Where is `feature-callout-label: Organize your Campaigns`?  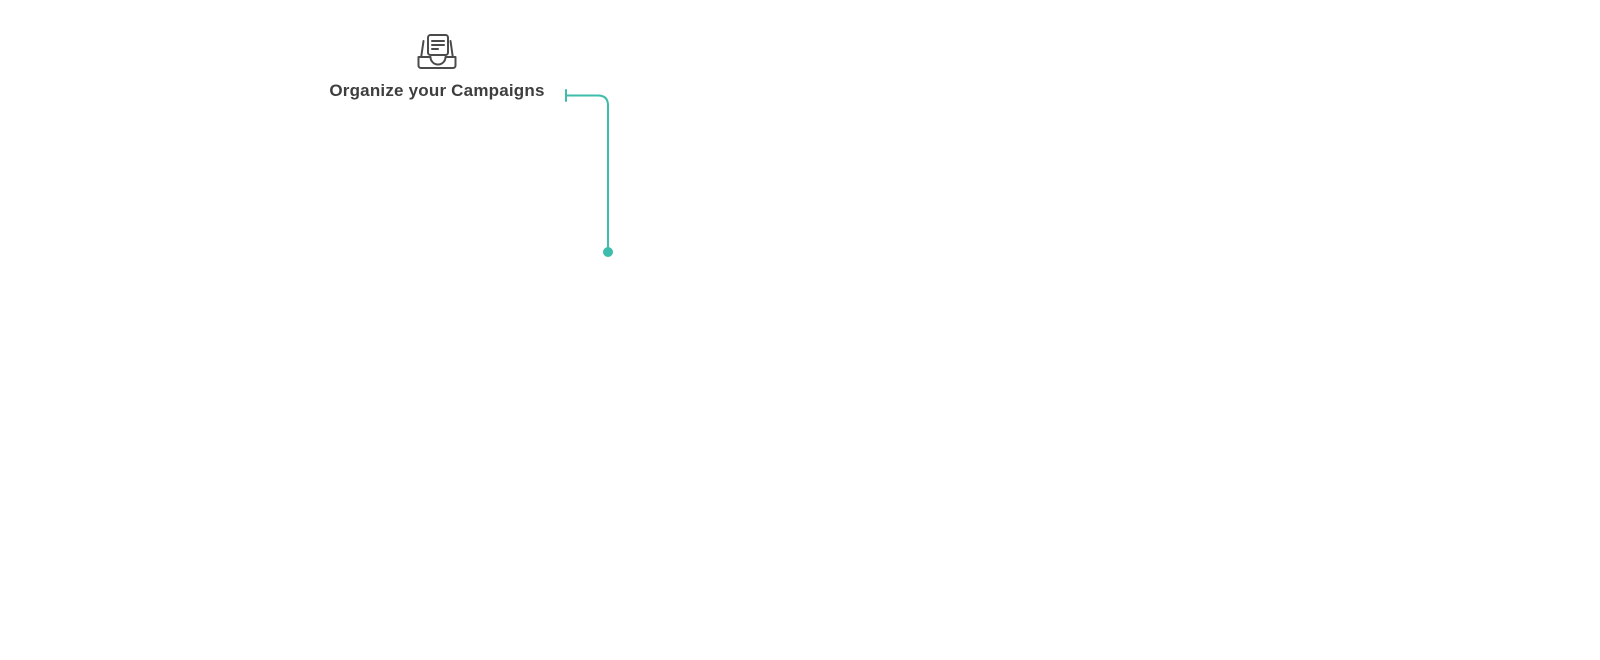 feature-callout-label: Organize your Campaigns is located at coordinates (437, 90).